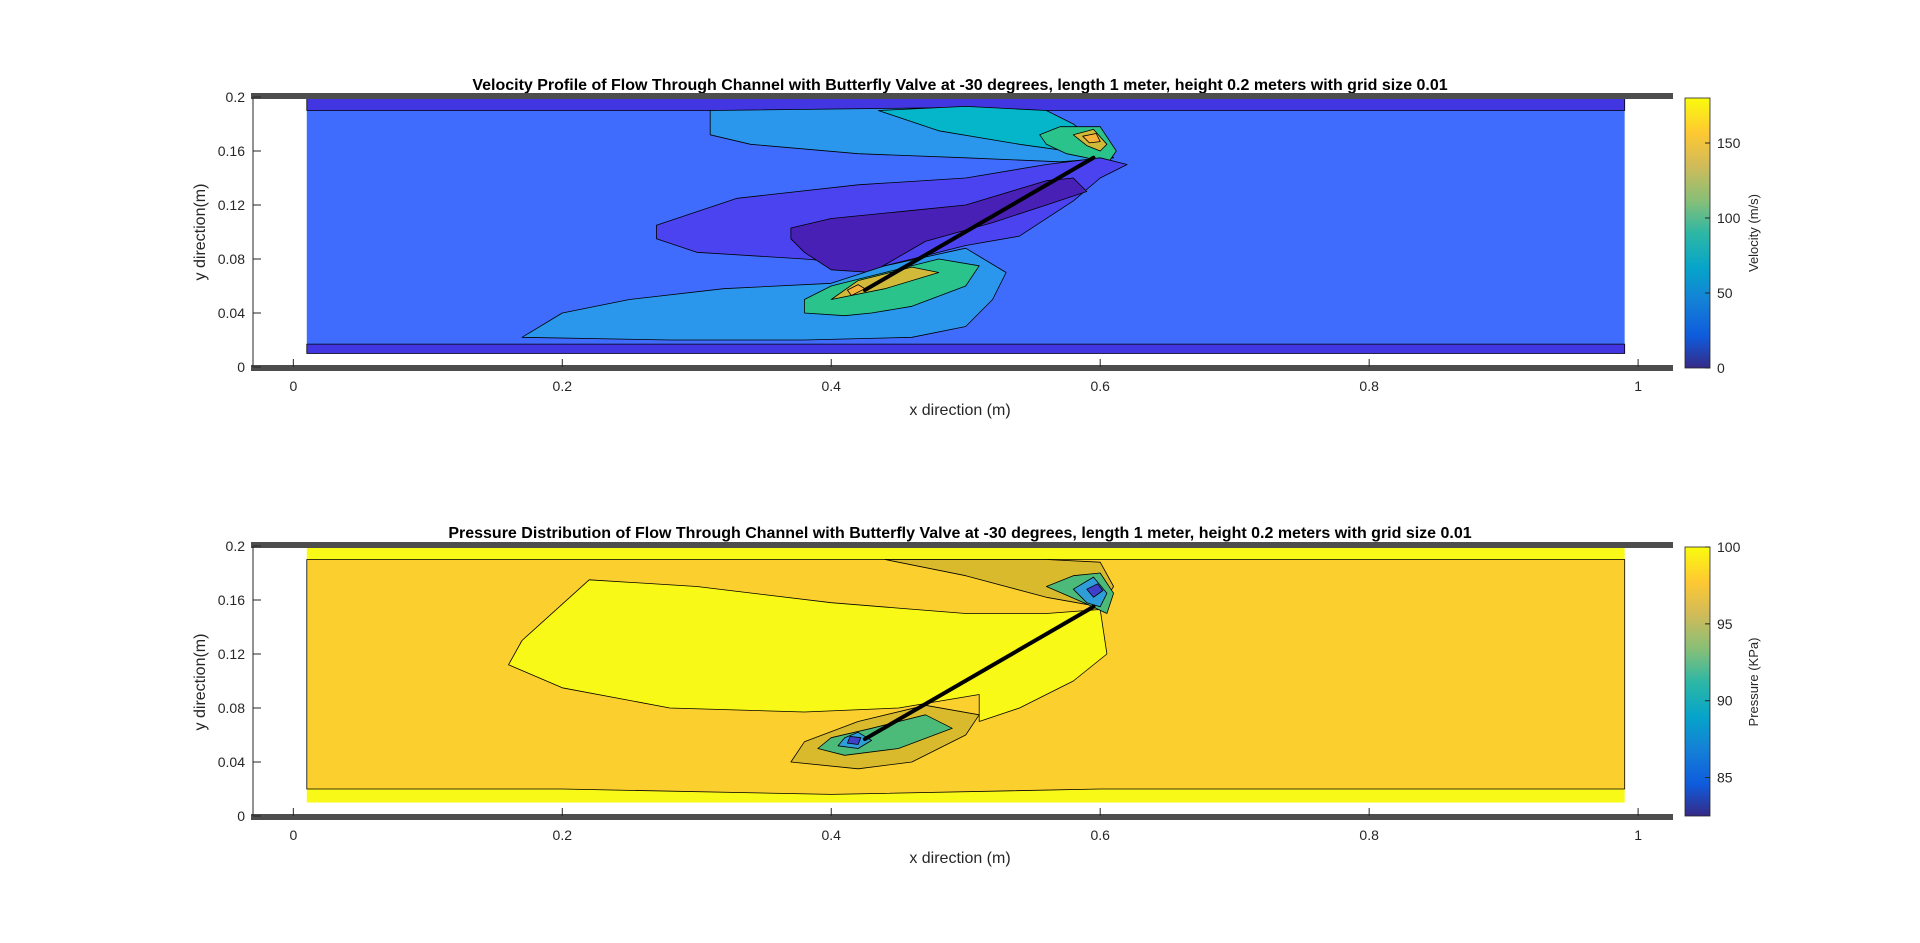 This screenshot has width=1920, height=943. What do you see at coordinates (1638, 386) in the screenshot?
I see `velocity-x-tick-label: 1` at bounding box center [1638, 386].